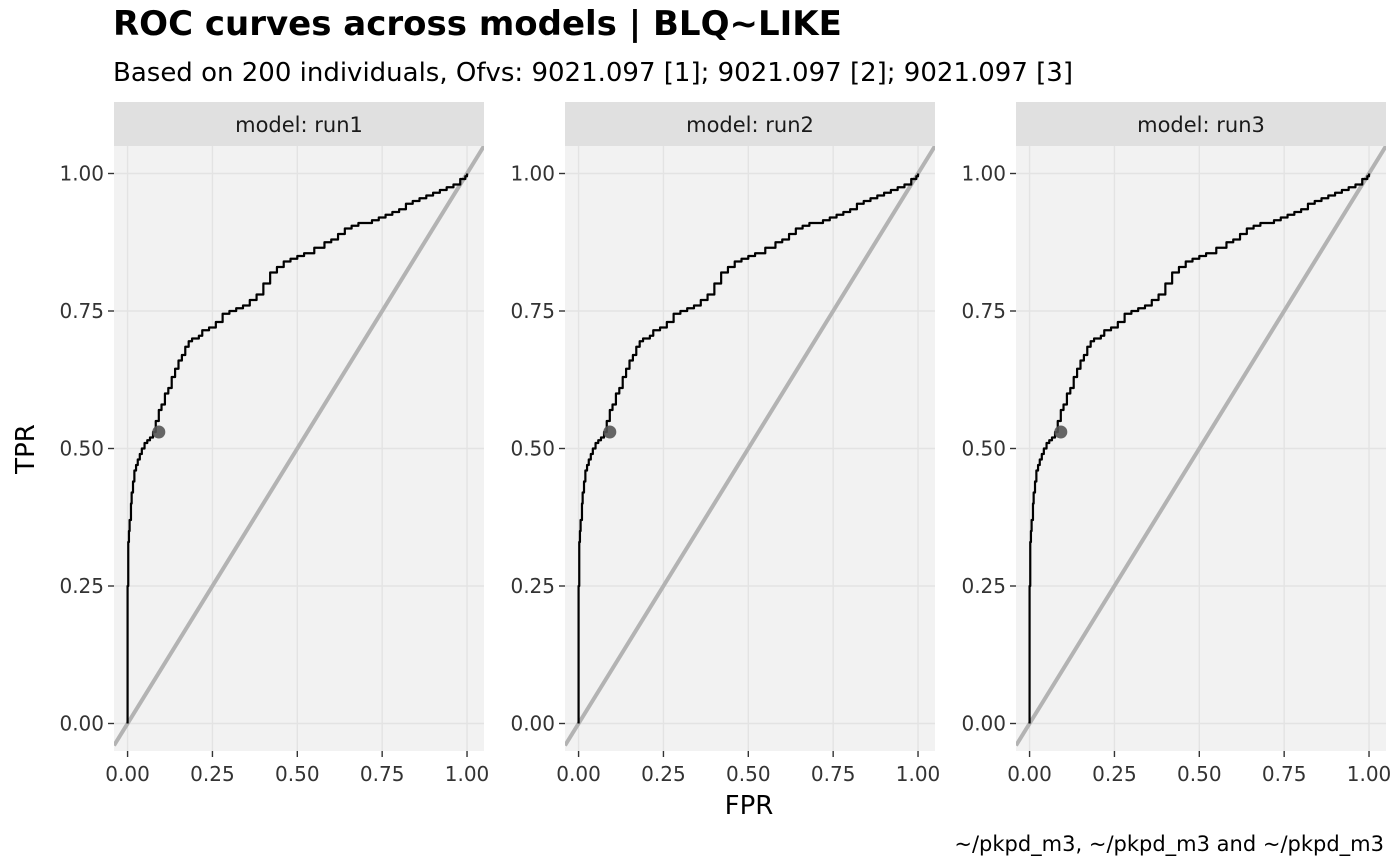 The height and width of the screenshot is (866, 1400). I want to click on chart-caption: ~/pkpd_m3, ~/pkpd_m3 and ~/pkpd_m3, so click(1169, 844).